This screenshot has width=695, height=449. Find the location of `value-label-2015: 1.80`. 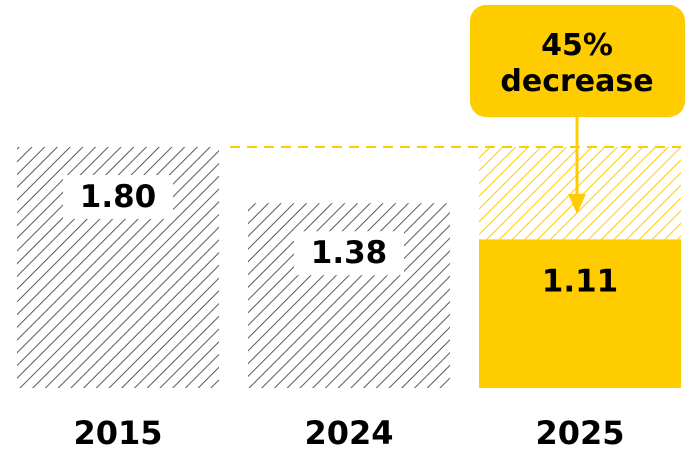

value-label-2015: 1.80 is located at coordinates (118, 197).